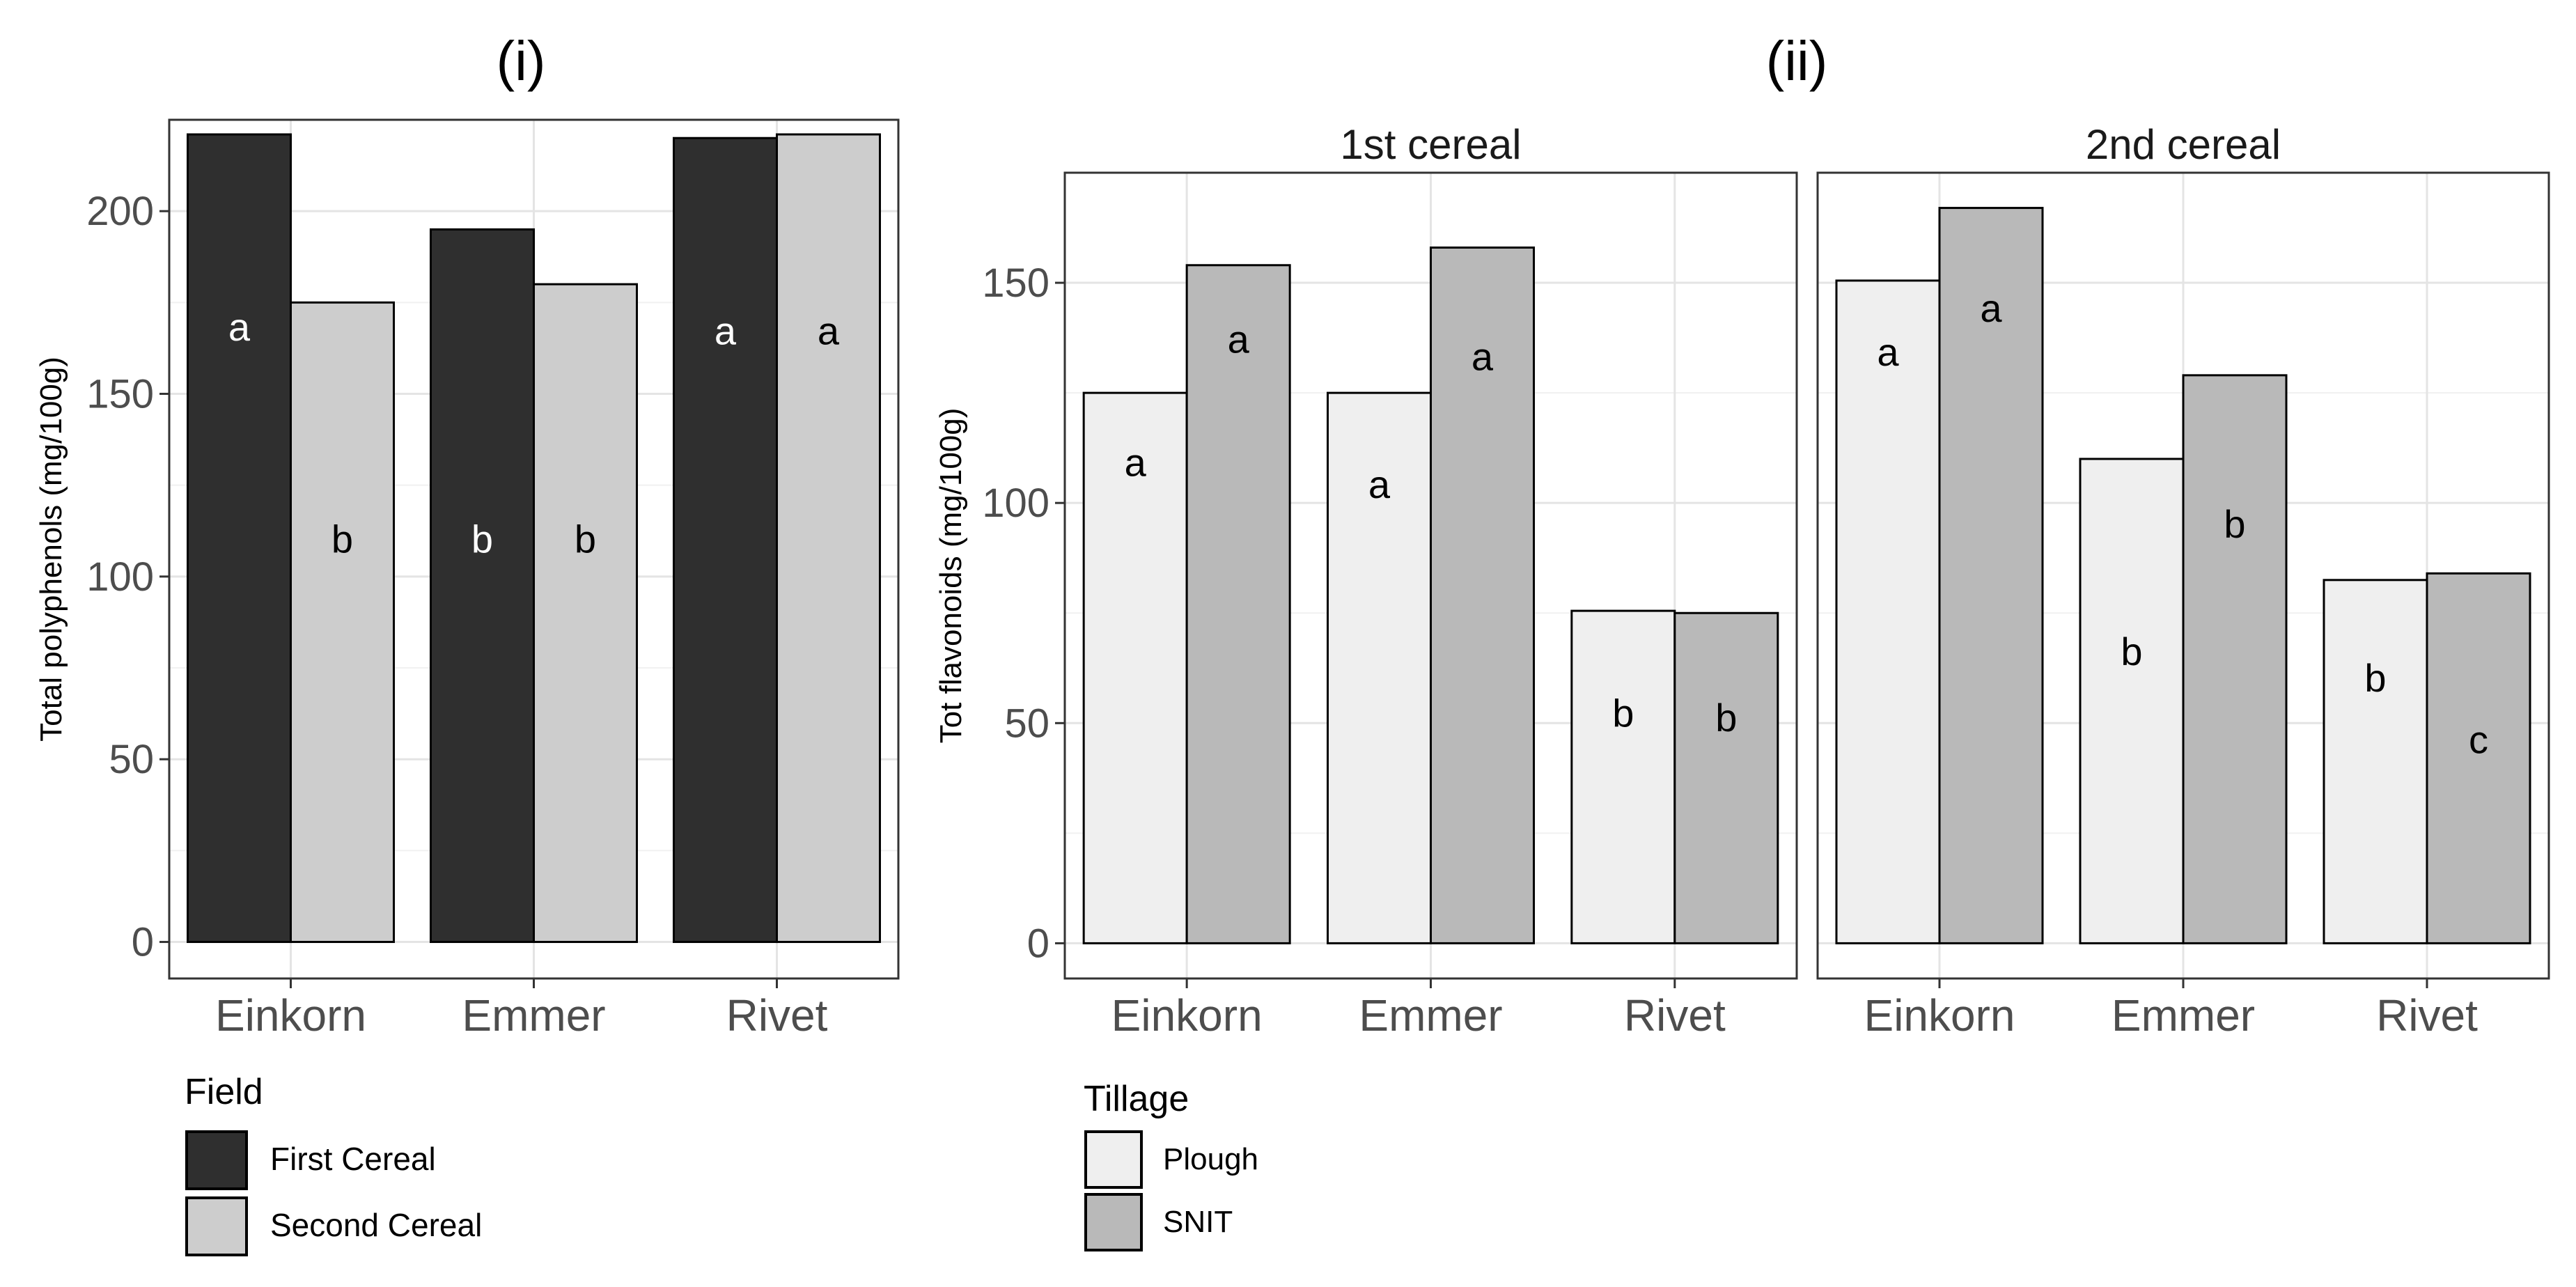 The height and width of the screenshot is (1287, 2576). What do you see at coordinates (224, 1092) in the screenshot?
I see `legend-title: Field` at bounding box center [224, 1092].